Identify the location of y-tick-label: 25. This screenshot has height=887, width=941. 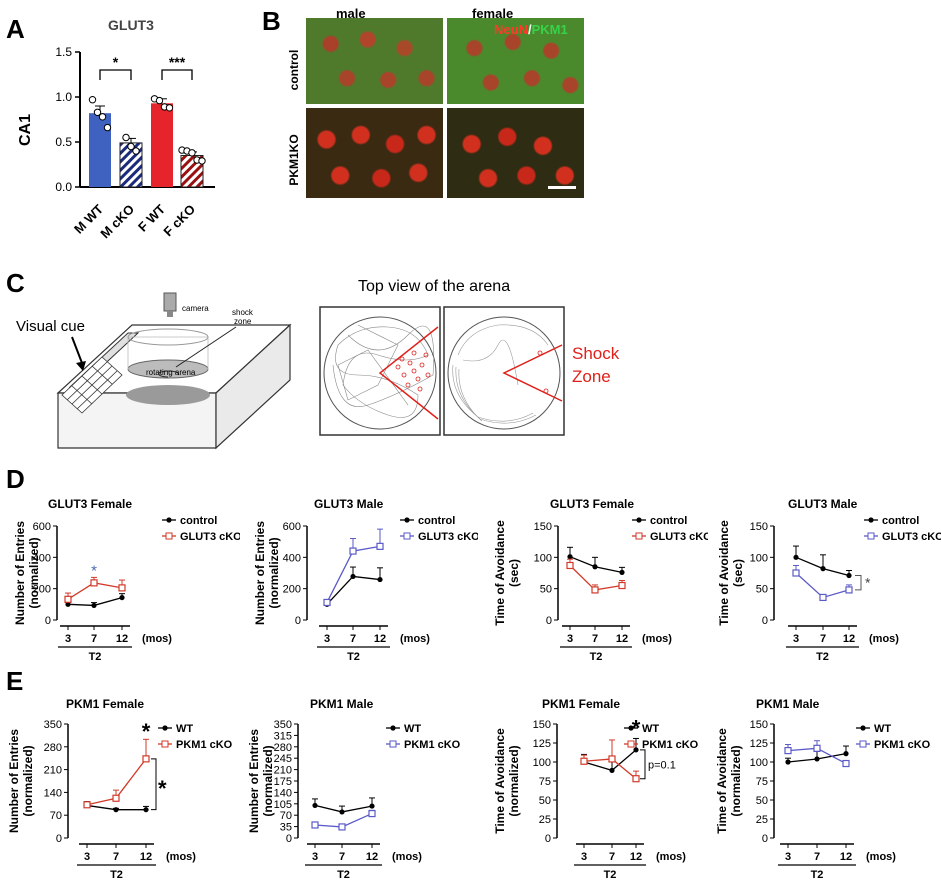
(545, 820).